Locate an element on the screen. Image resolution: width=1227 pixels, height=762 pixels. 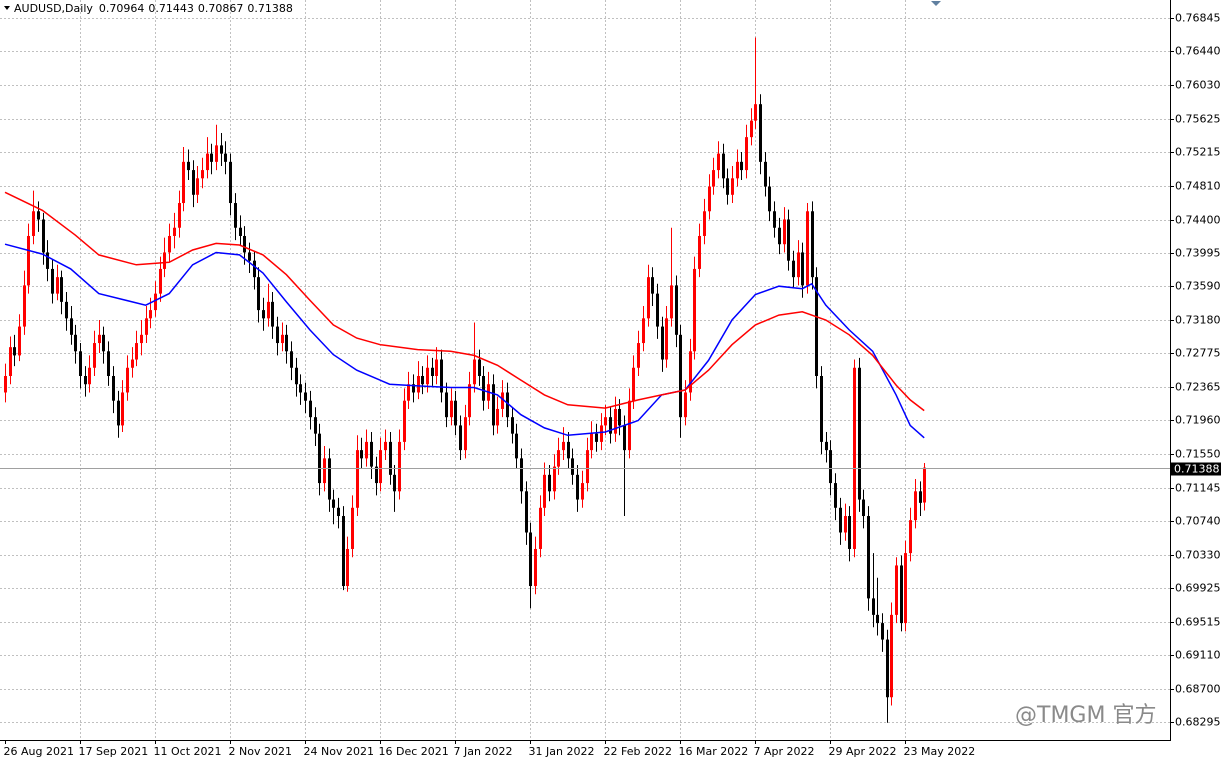
y-tick-label: 0.73995 is located at coordinates (1198, 253).